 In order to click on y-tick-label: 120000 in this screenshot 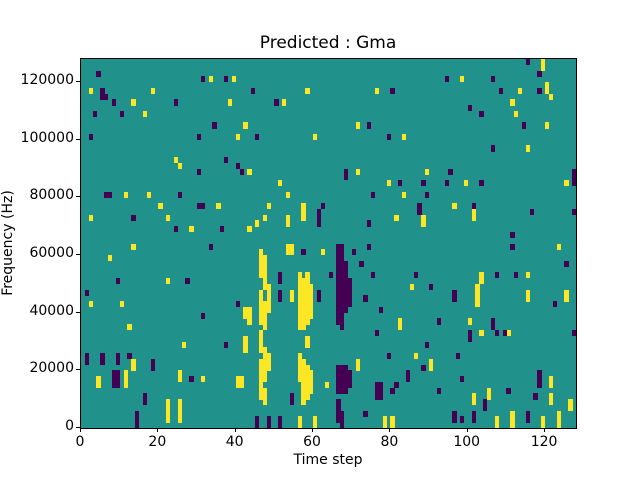, I will do `click(47, 80)`.